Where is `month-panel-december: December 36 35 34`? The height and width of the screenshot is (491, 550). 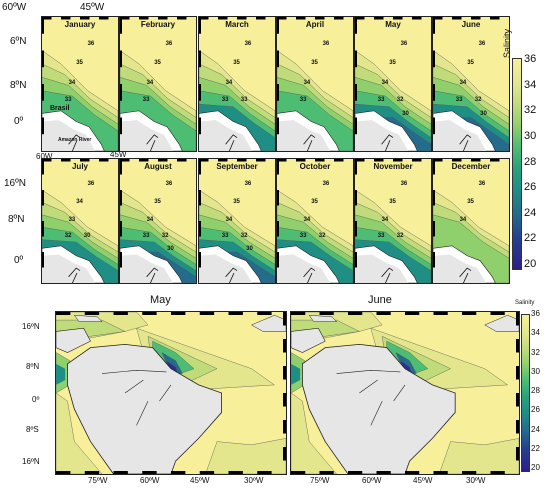
month-panel-december: December 36 35 34 is located at coordinates (471, 221).